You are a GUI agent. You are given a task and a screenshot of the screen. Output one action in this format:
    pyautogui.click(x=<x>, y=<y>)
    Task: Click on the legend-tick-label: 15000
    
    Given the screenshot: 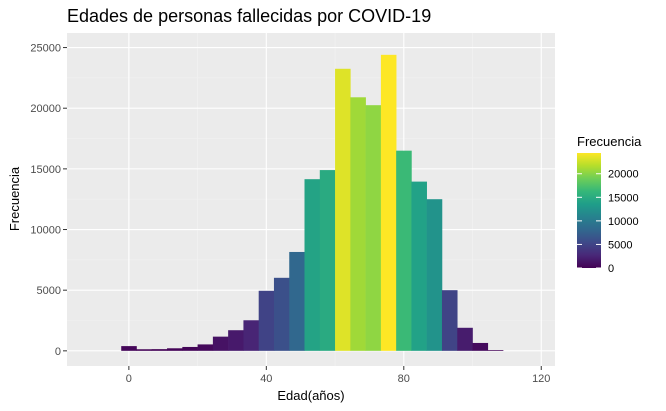 What is the action you would take?
    pyautogui.click(x=623, y=198)
    